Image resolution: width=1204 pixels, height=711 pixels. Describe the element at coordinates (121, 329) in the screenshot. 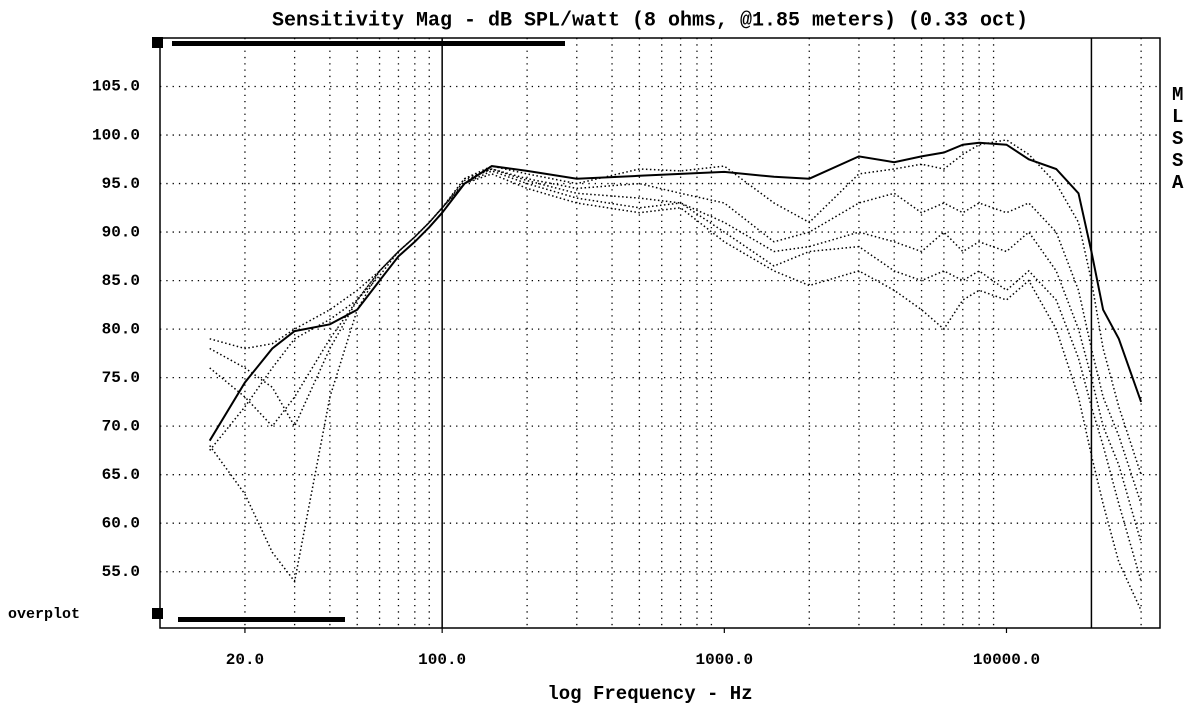

I see `y-tick-label: 80.0` at that location.